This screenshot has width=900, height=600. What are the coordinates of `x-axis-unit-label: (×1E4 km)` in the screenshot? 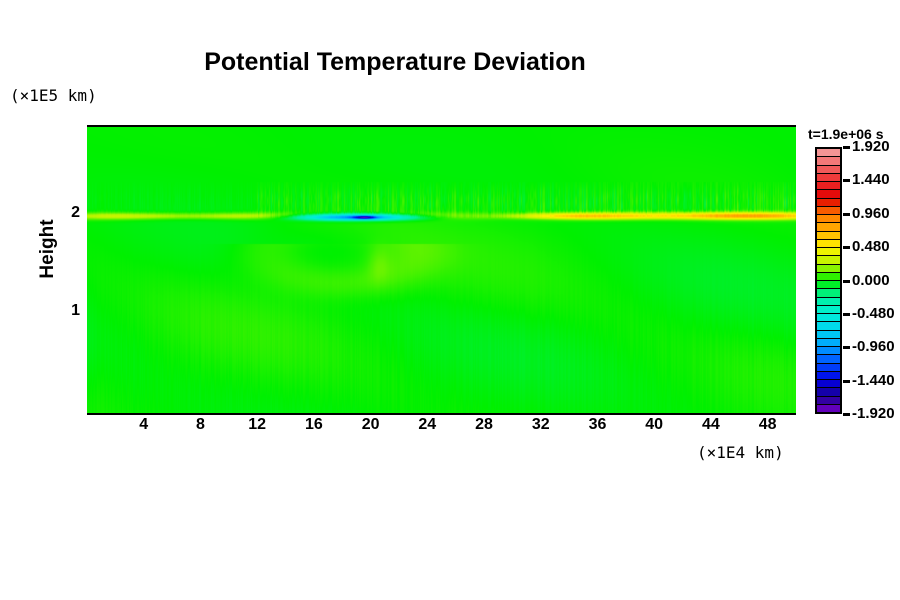 It's located at (740, 452).